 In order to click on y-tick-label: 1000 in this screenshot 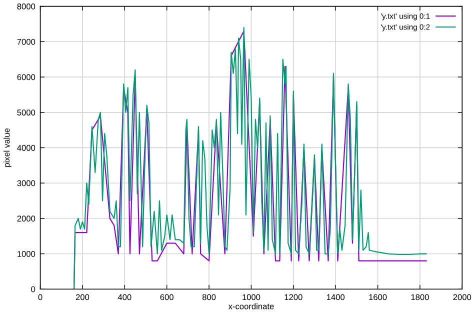, I will do `click(27, 253)`.